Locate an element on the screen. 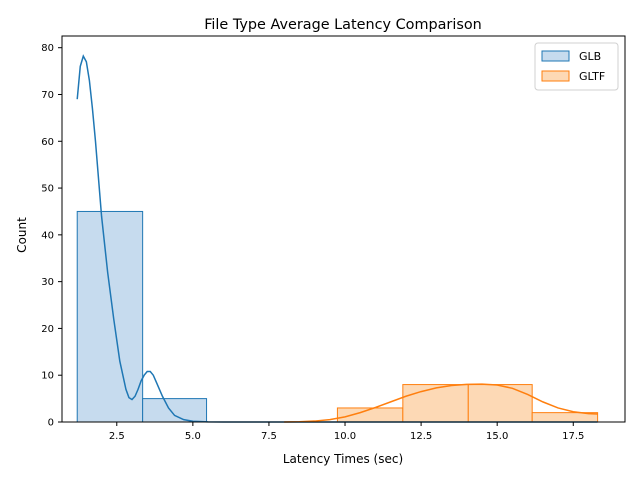  x-tick-label-3: 10.0 is located at coordinates (345, 436).